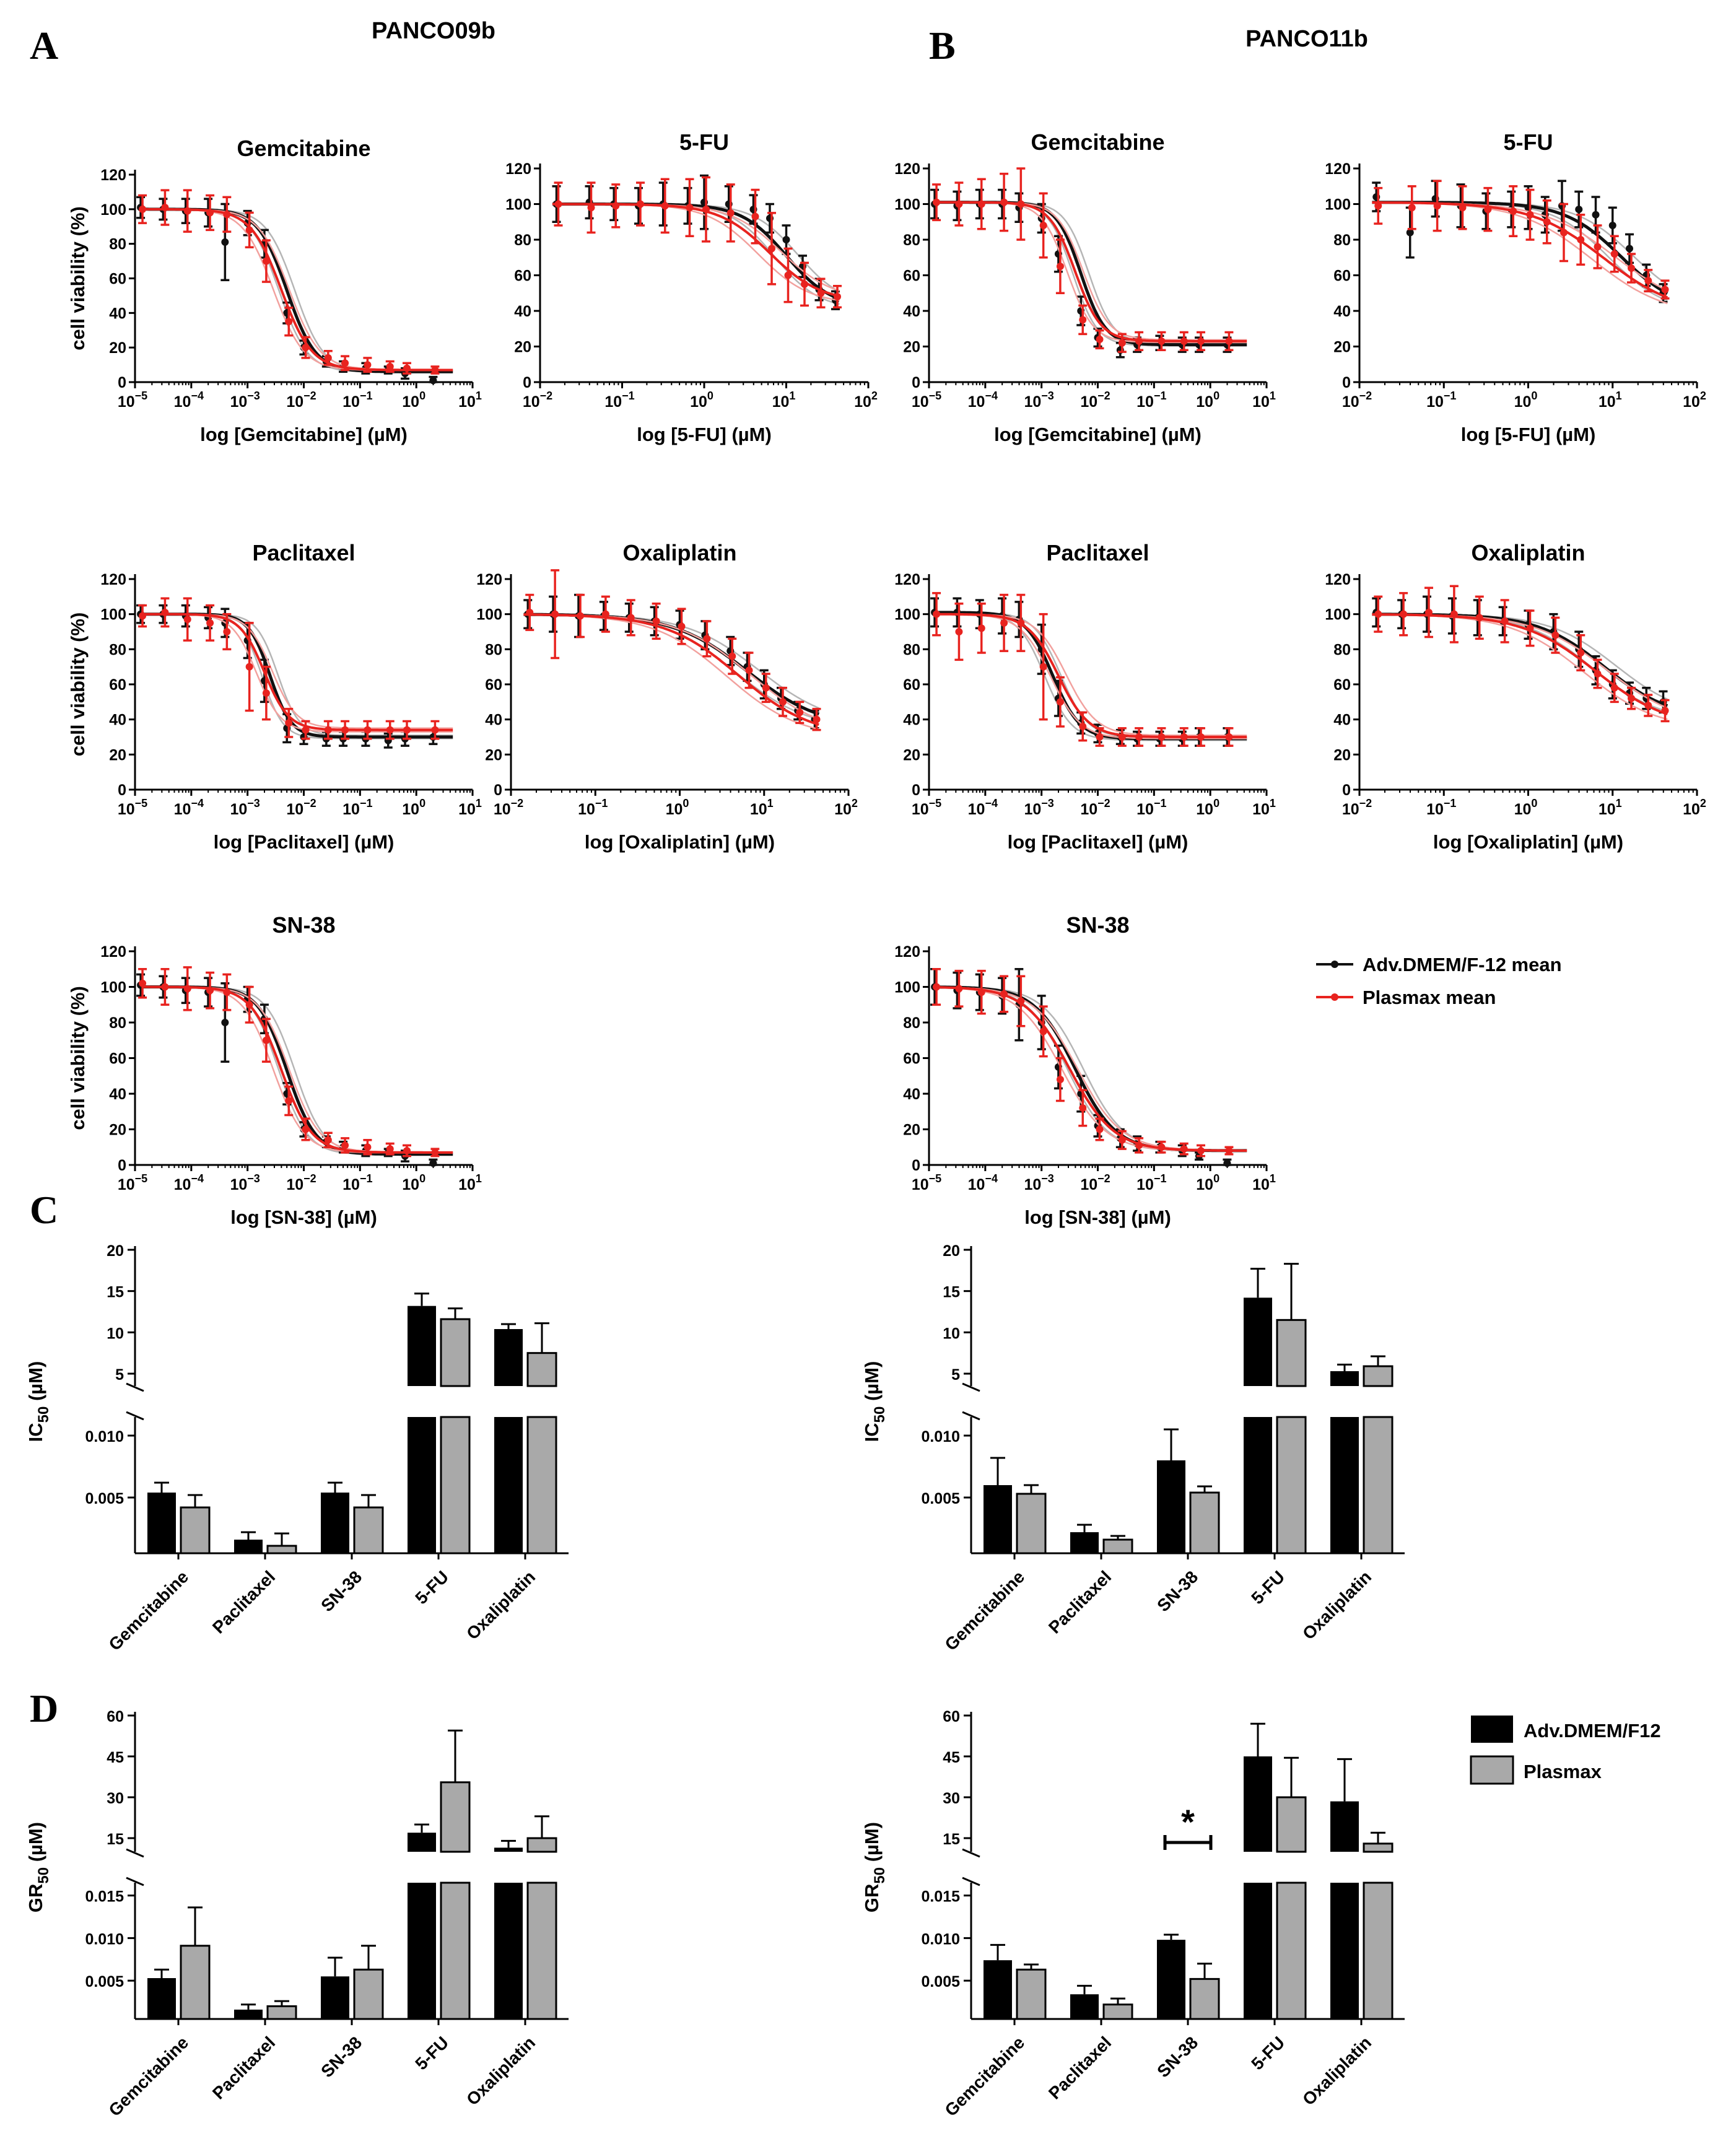 The height and width of the screenshot is (2154, 1736). What do you see at coordinates (1334, 997) in the screenshot?
I see `curve-legend-red-marker` at bounding box center [1334, 997].